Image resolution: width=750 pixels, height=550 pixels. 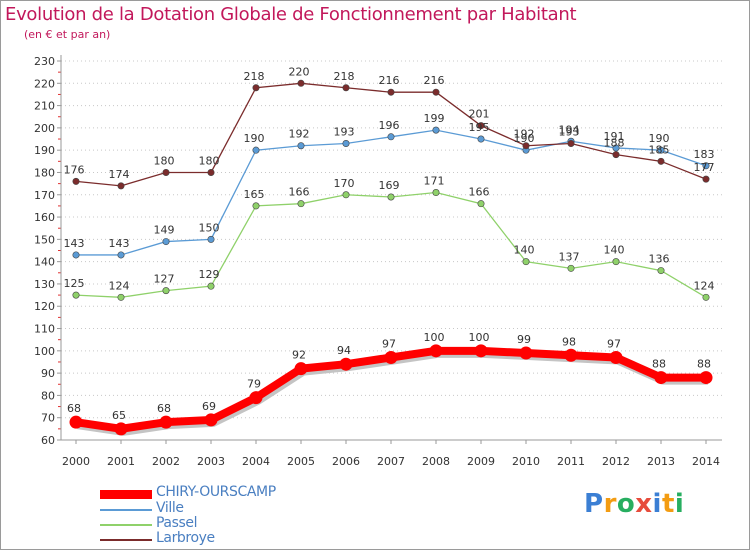 What do you see at coordinates (346, 195) in the screenshot?
I see `point-passel-2006` at bounding box center [346, 195].